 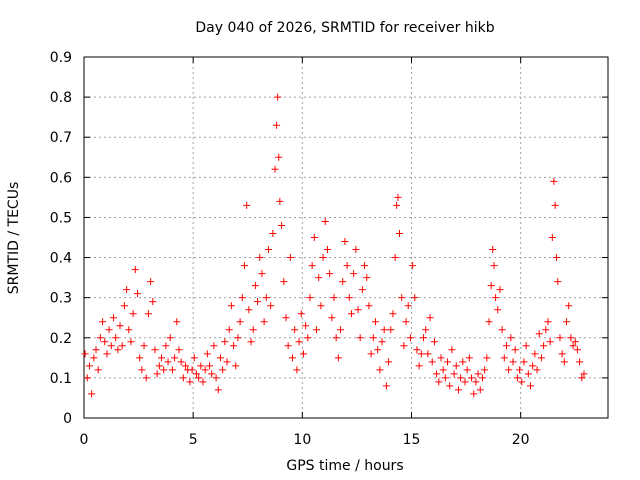 I want to click on y-tick-label: 0.5, so click(x=61, y=218).